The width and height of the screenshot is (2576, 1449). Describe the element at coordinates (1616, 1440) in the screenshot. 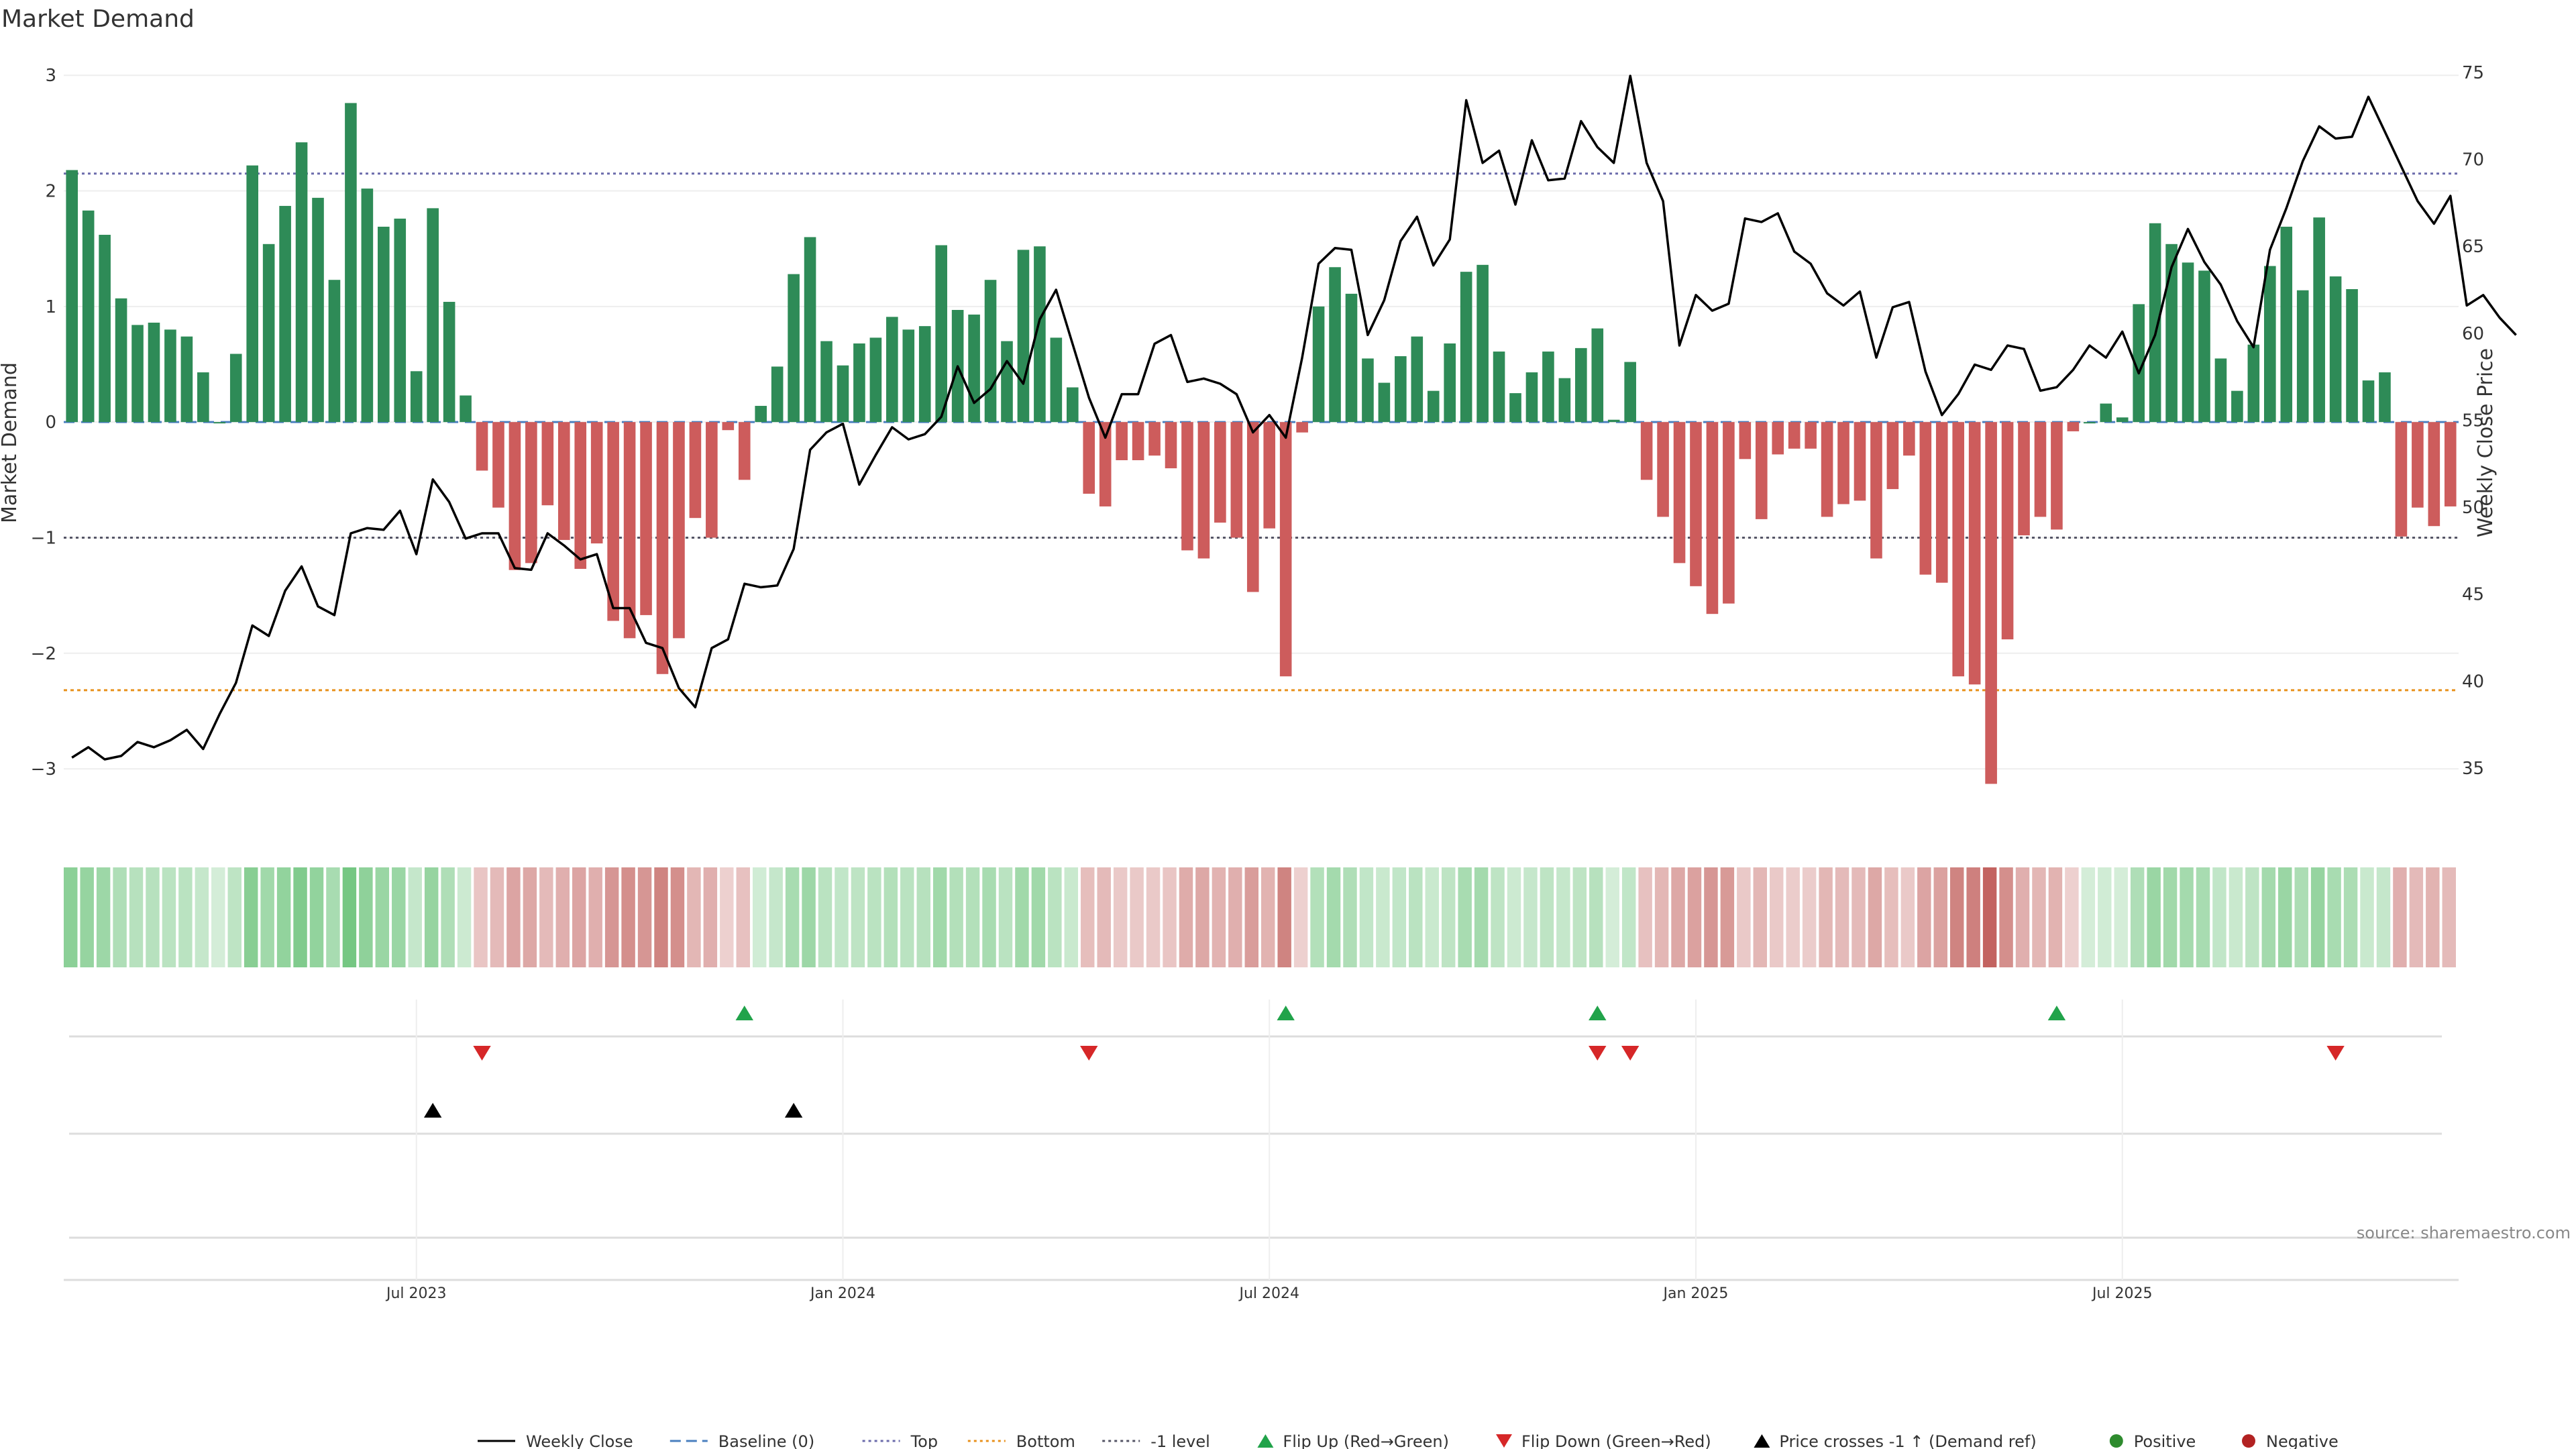

I see `legend-label: Flip Down (Green→Red)` at that location.